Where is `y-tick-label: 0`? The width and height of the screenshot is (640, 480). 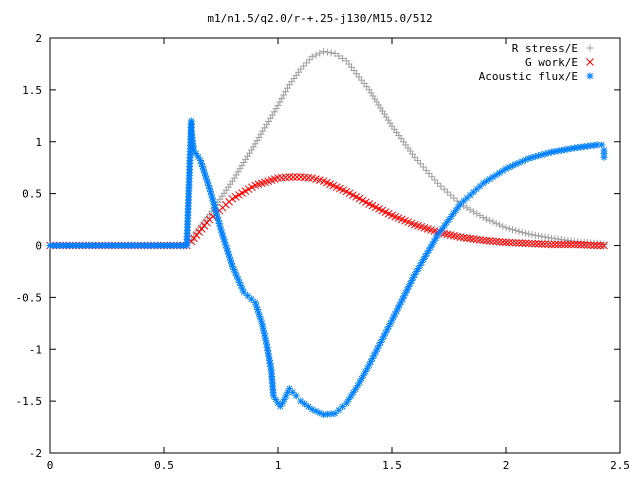
y-tick-label: 0 is located at coordinates (38, 246).